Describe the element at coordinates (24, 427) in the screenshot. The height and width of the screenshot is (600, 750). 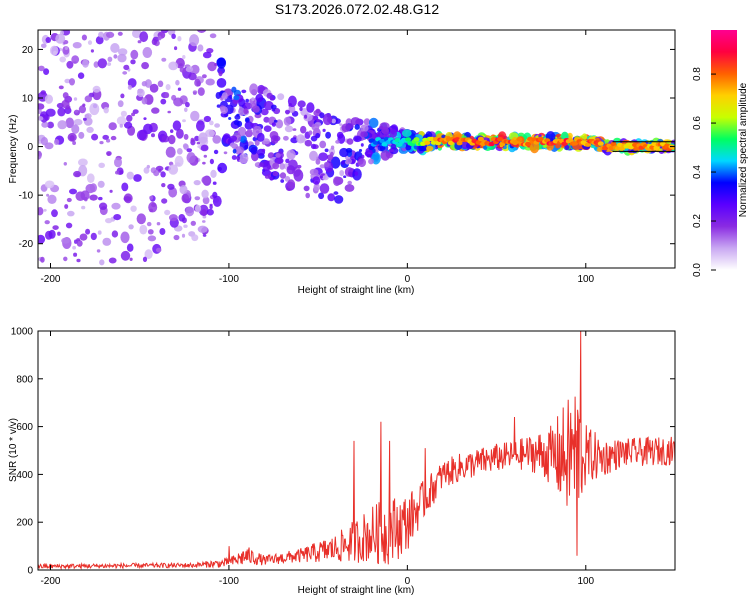
I see `y-tick-label: 600` at that location.